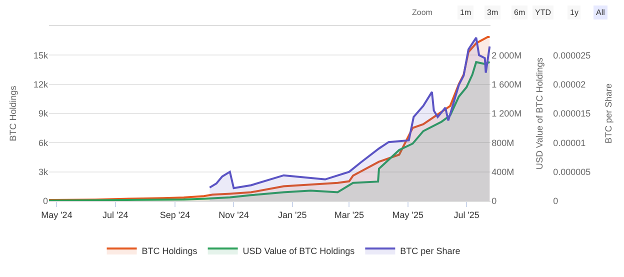 This screenshot has height=277, width=624. Describe the element at coordinates (572, 171) in the screenshot. I see `y3-tick-label: 0.000005` at that location.